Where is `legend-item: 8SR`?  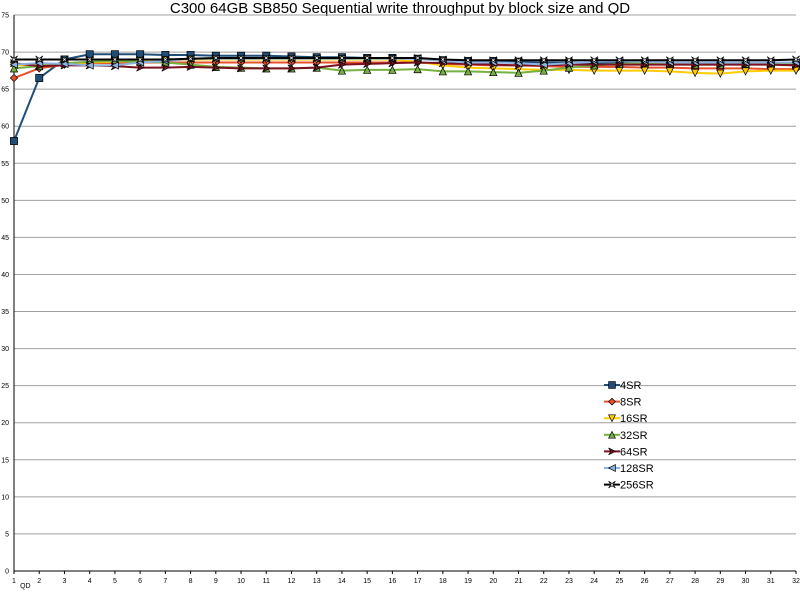
legend-item: 8SR is located at coordinates (622, 403).